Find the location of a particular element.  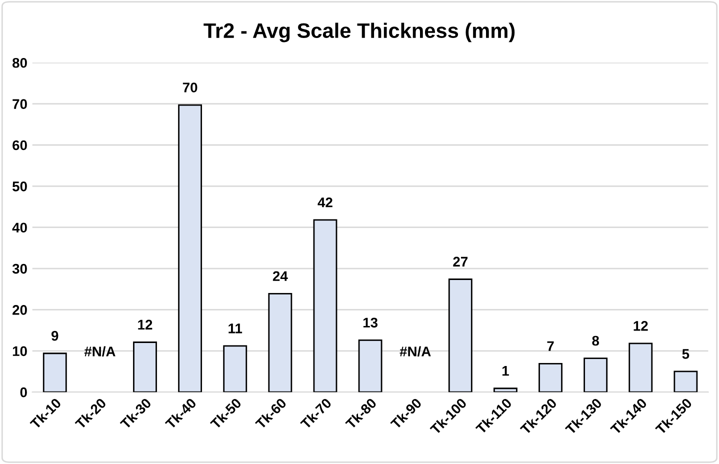

y-tick-label: 70 is located at coordinates (19, 104).